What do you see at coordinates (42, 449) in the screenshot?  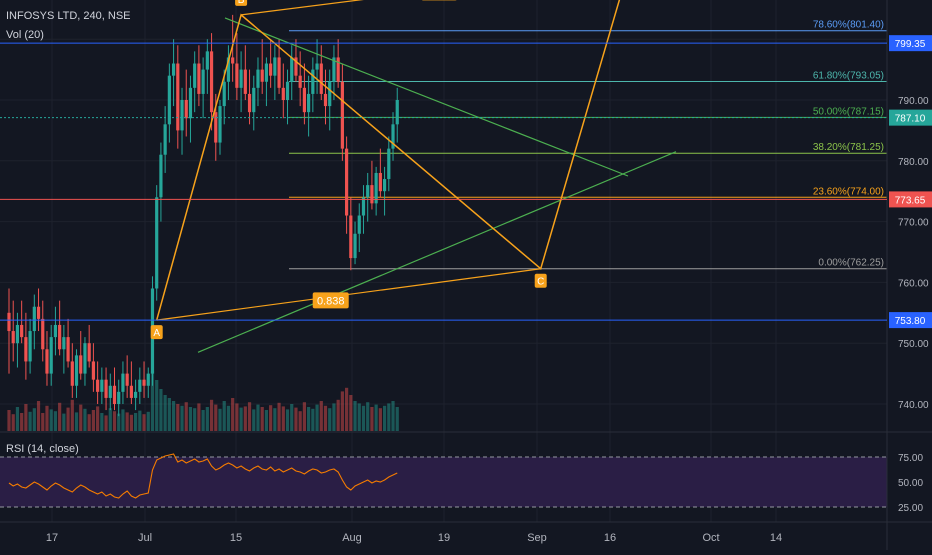 I see `rsi-legend: RSI (14, close)` at bounding box center [42, 449].